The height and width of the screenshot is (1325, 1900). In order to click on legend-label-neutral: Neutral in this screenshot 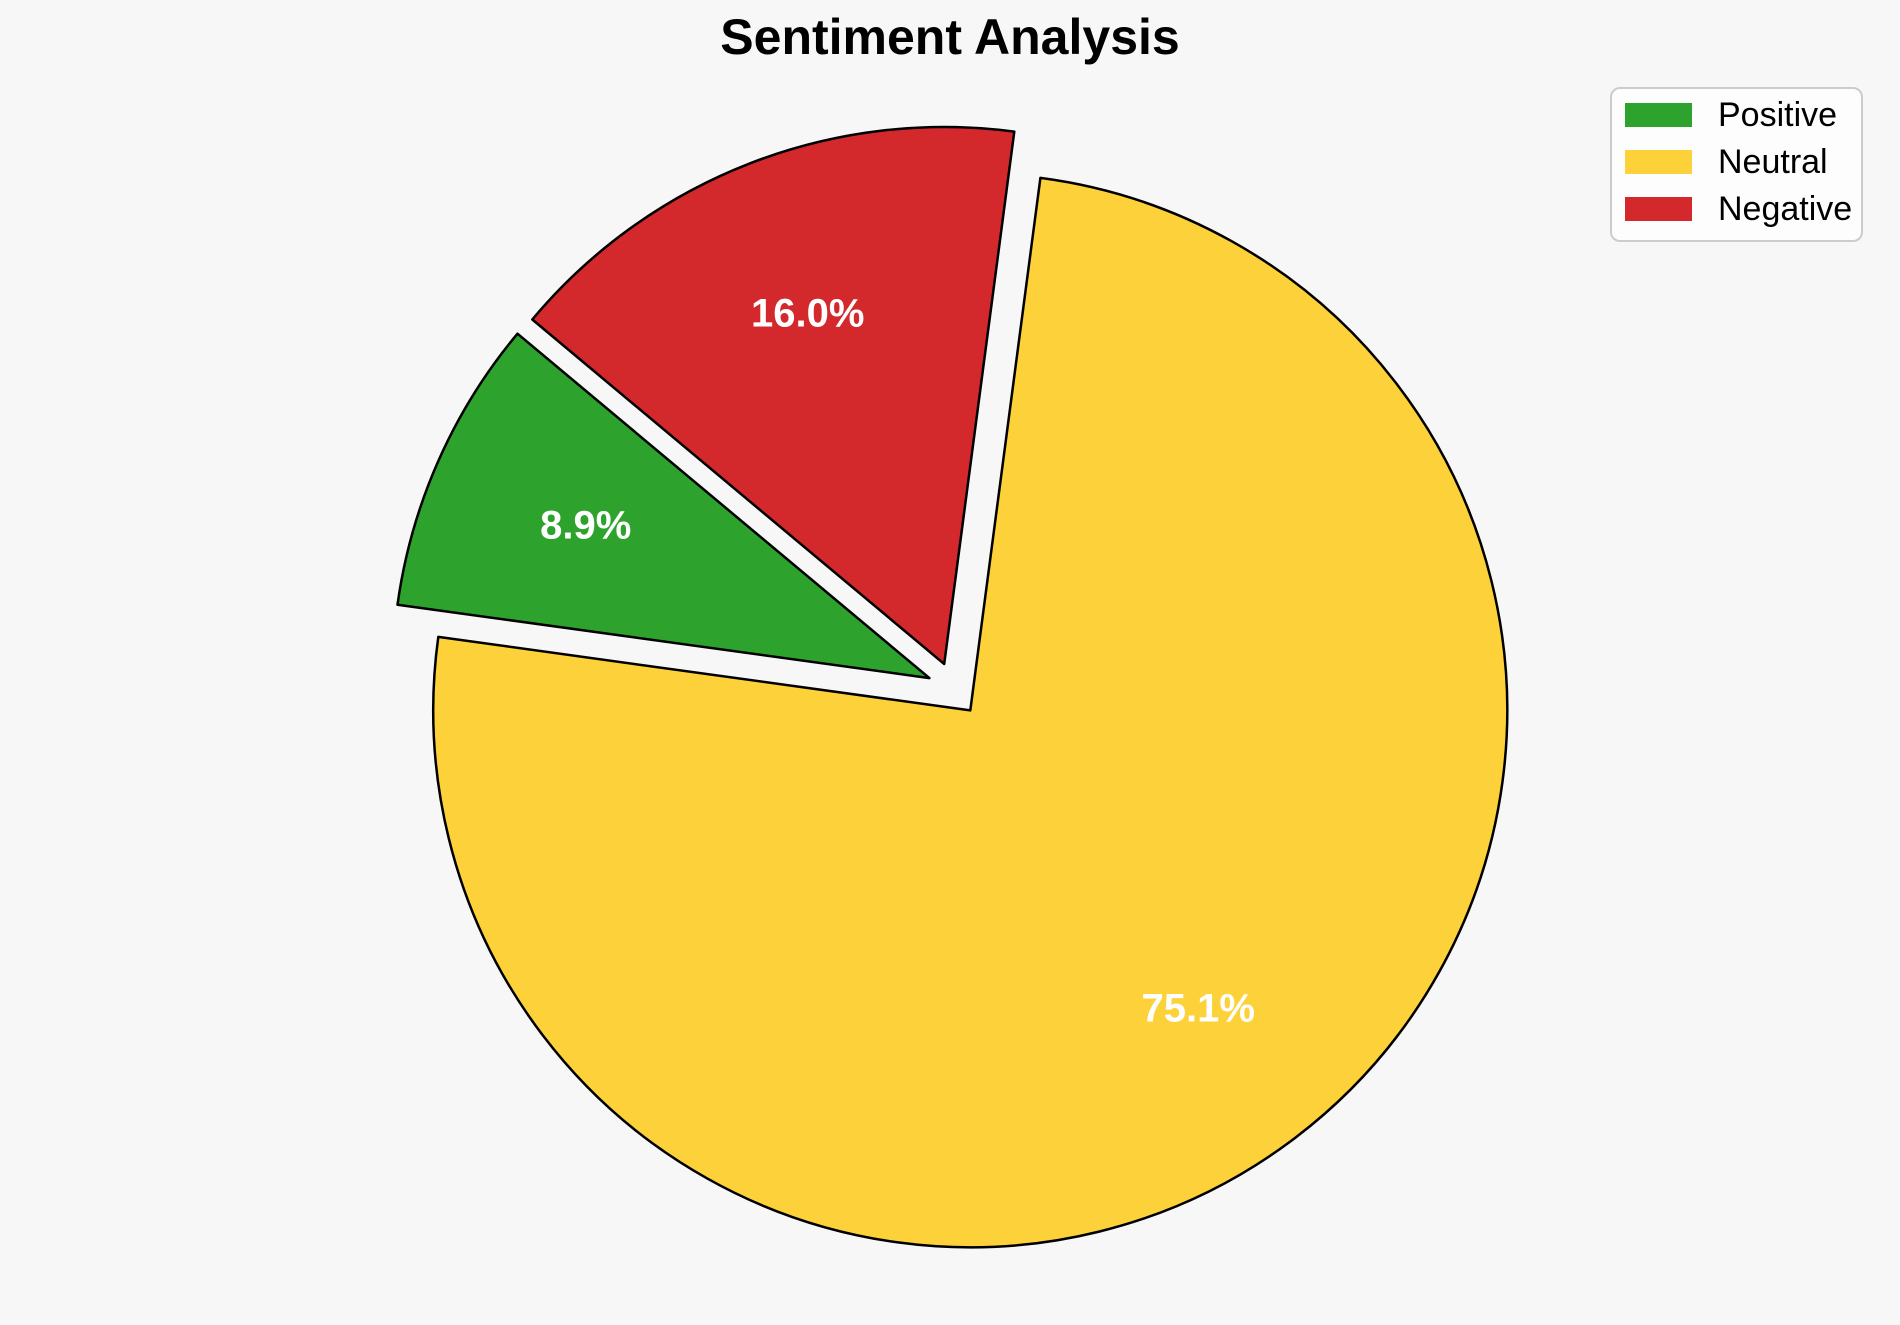, I will do `click(1773, 162)`.